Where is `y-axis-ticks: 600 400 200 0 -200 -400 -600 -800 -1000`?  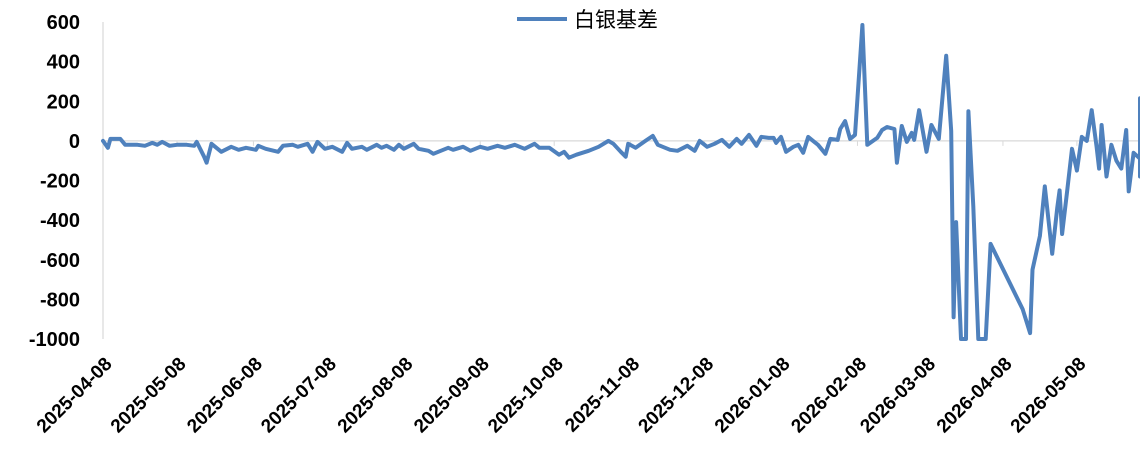 y-axis-ticks: 600 400 200 0 -200 -400 -600 -800 -1000 is located at coordinates (54, 181).